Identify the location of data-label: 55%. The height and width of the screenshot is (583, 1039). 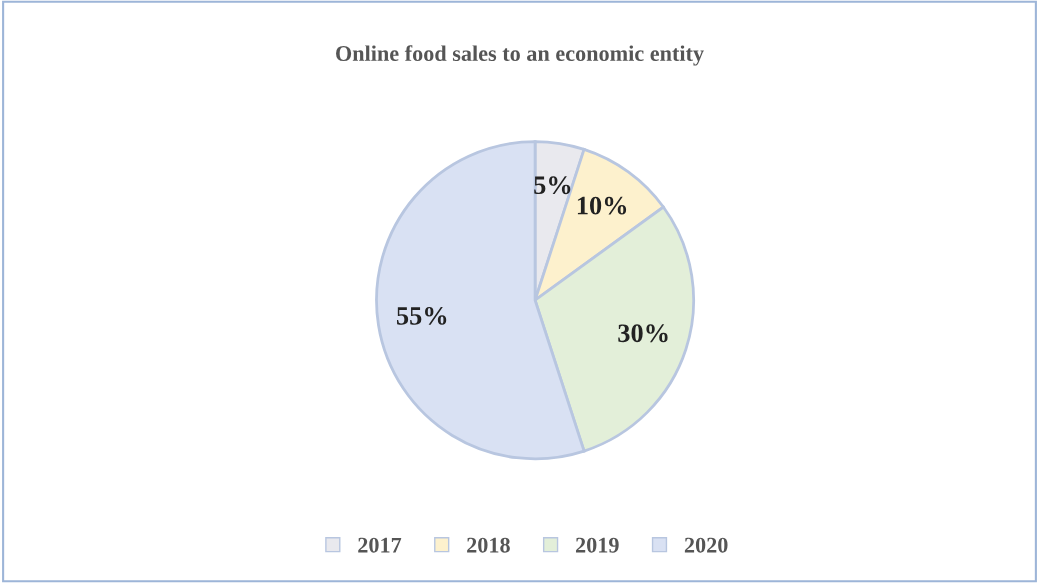
(421, 315).